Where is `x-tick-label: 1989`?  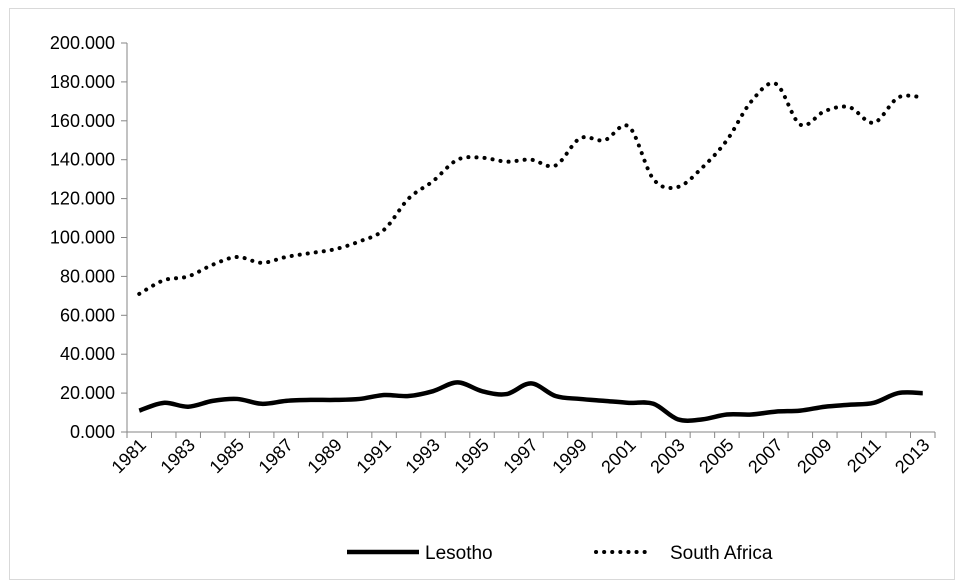 x-tick-label: 1989 is located at coordinates (324, 456).